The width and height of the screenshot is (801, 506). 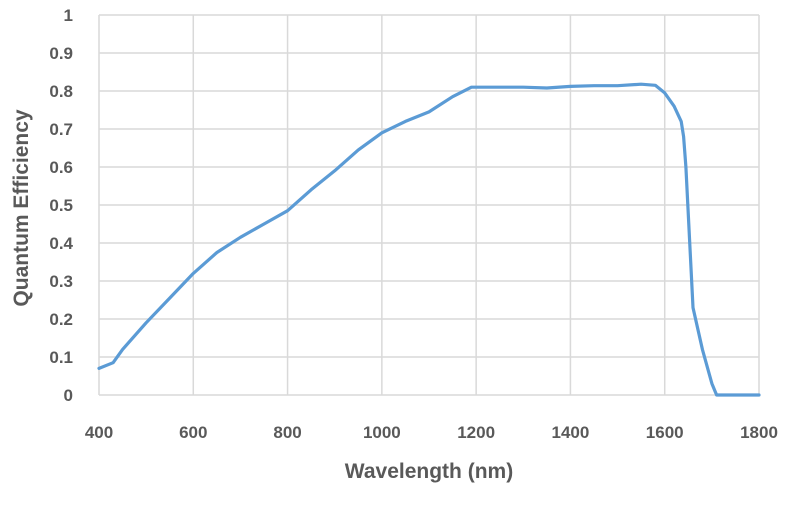 What do you see at coordinates (429, 471) in the screenshot?
I see `x-axis-title: Wavelength (nm)` at bounding box center [429, 471].